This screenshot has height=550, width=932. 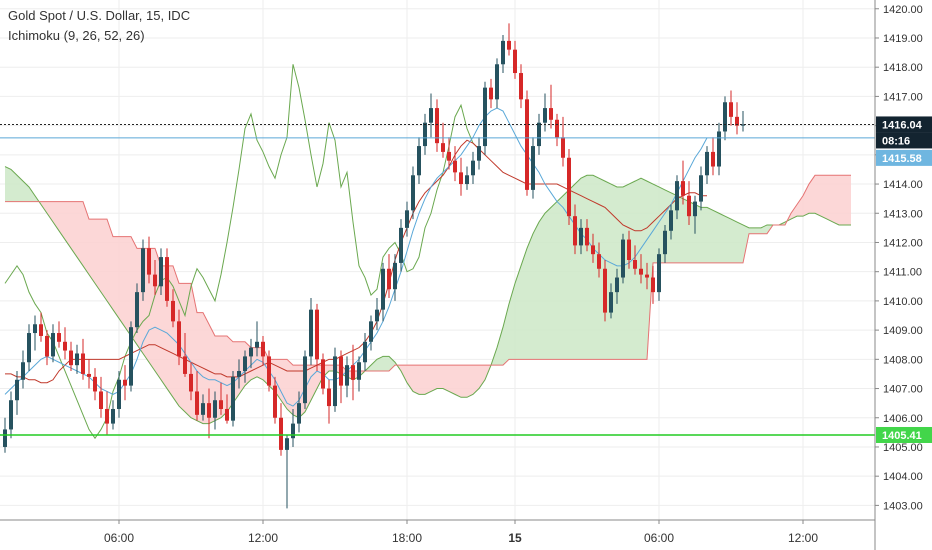 I want to click on price-tick-label: 1404.00, so click(x=903, y=477).